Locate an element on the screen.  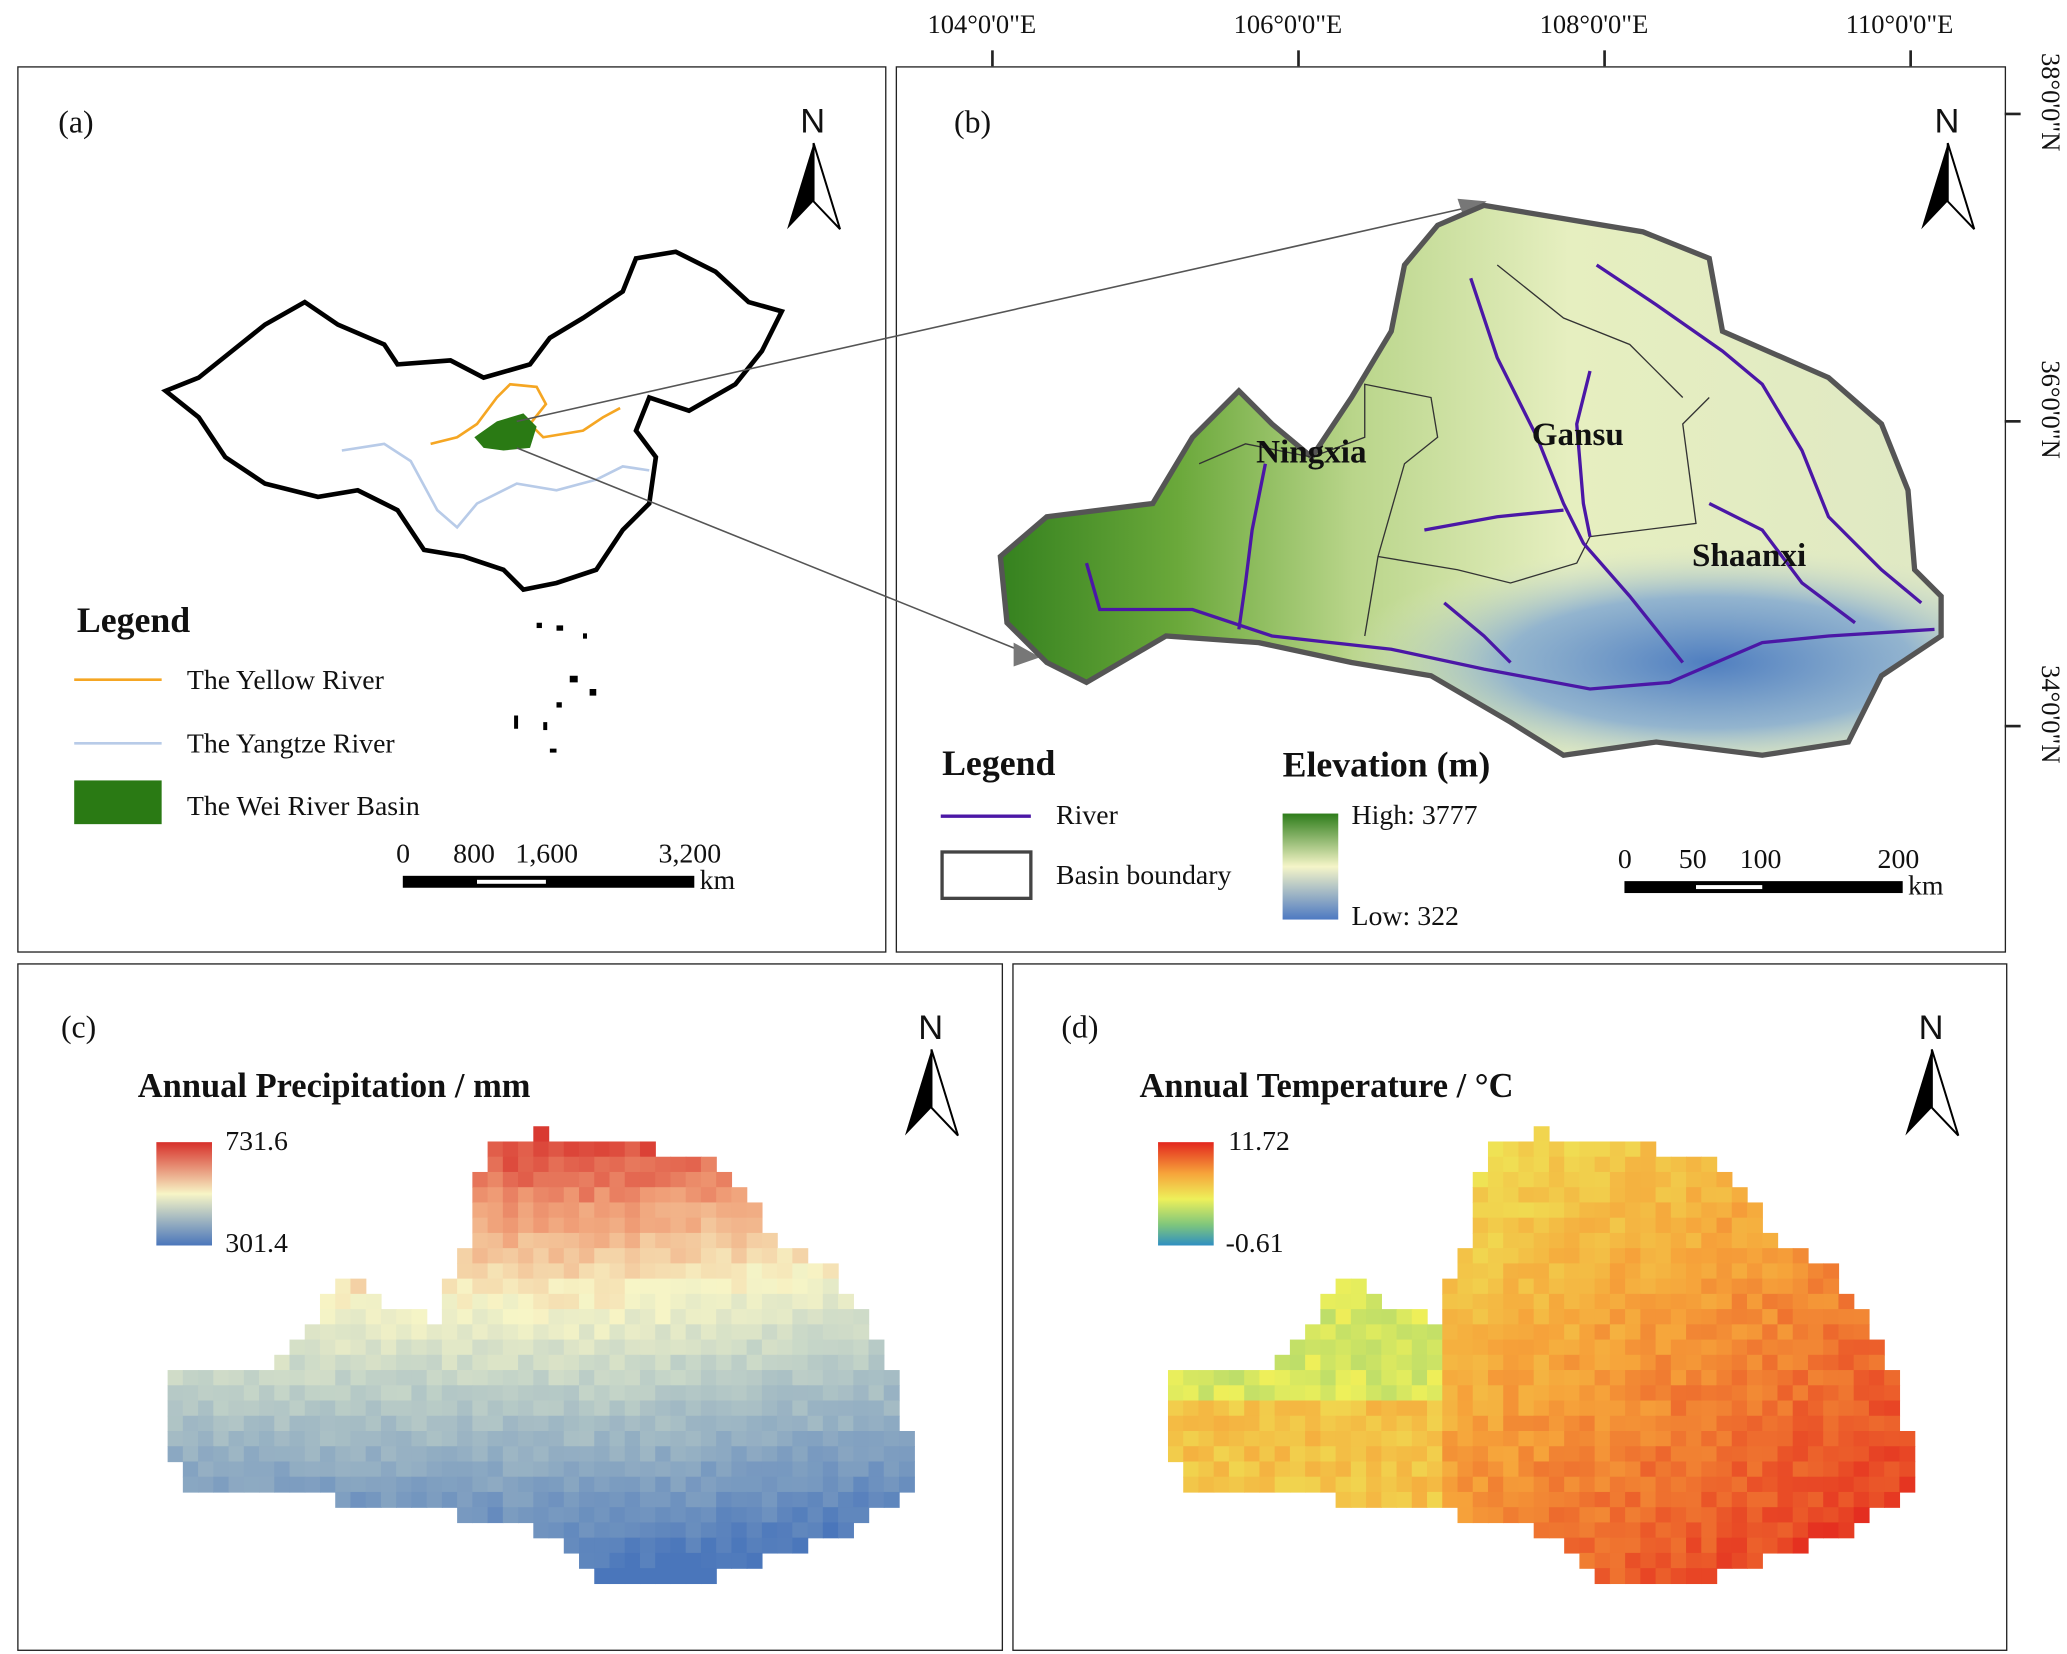
panel-a-legend-title: Legend is located at coordinates (133, 620).